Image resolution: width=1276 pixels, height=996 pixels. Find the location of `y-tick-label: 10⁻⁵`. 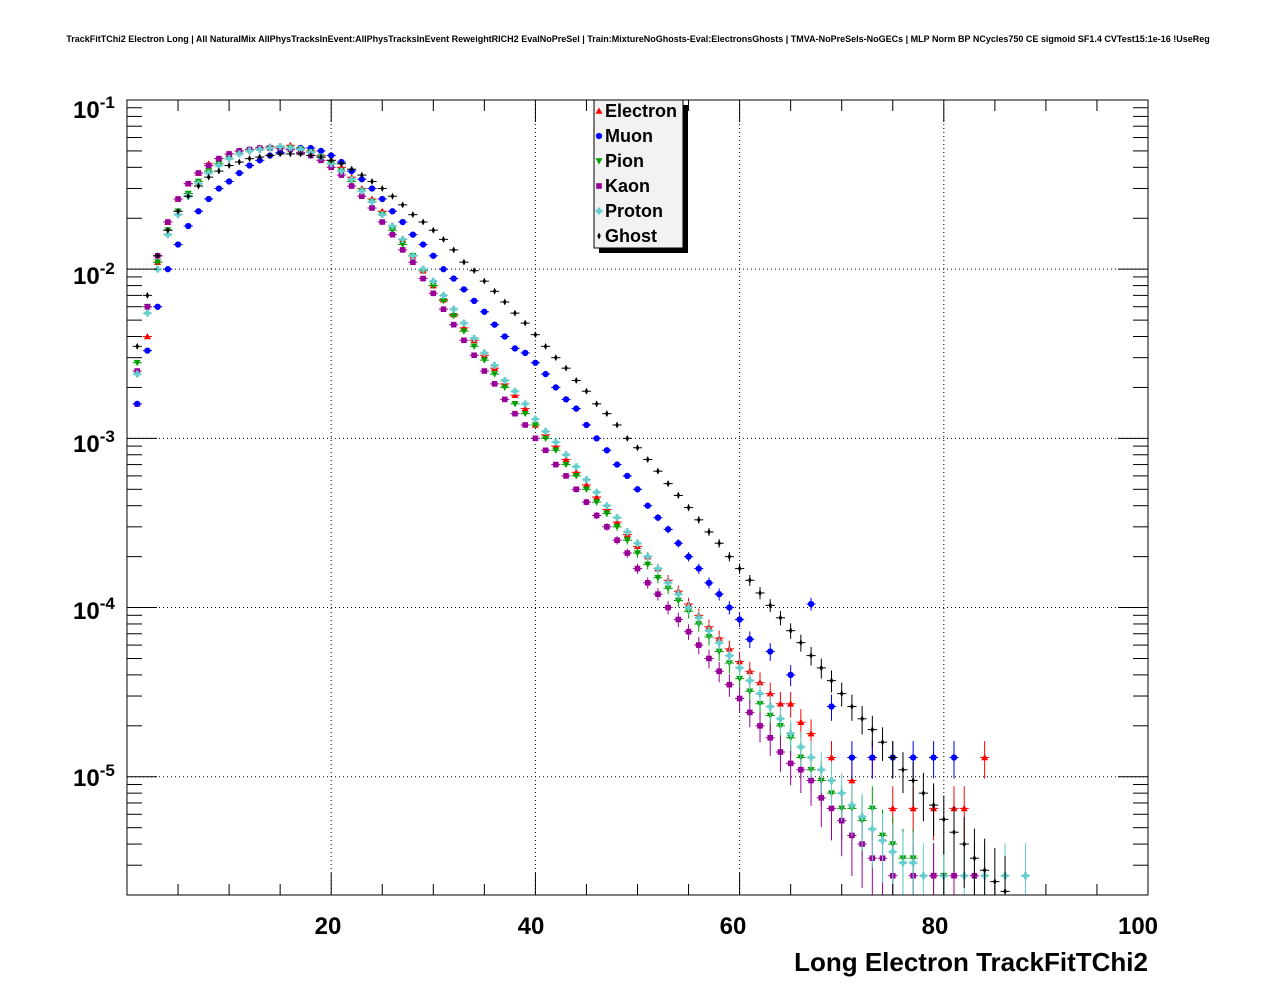

y-tick-label: 10⁻⁵ is located at coordinates (94, 776).